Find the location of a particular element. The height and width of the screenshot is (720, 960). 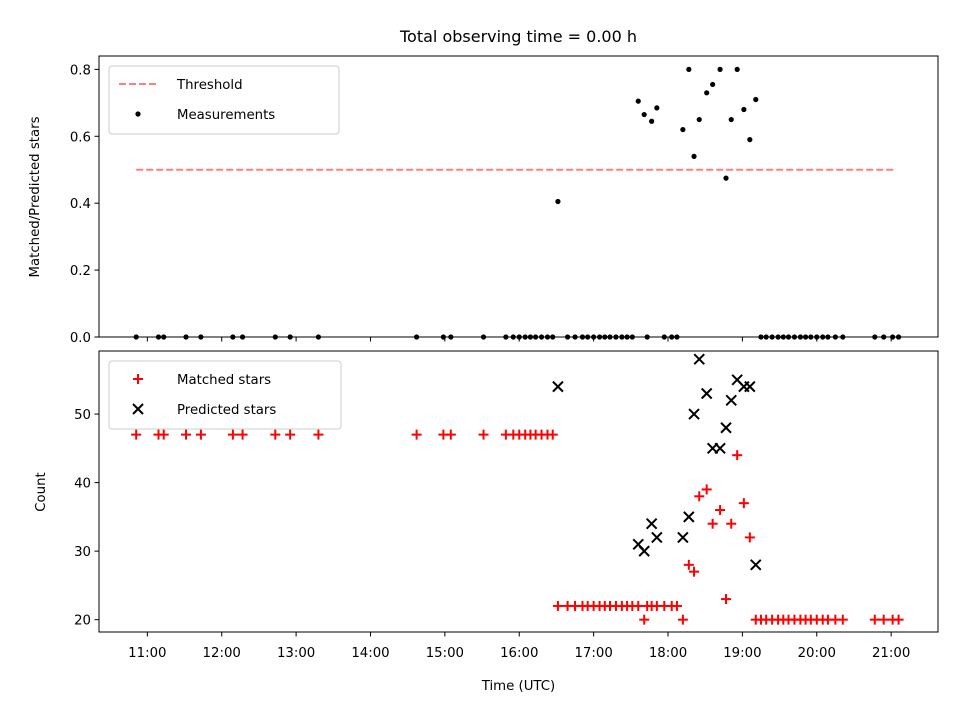

legend-measurements-label: Measurements is located at coordinates (226, 115).